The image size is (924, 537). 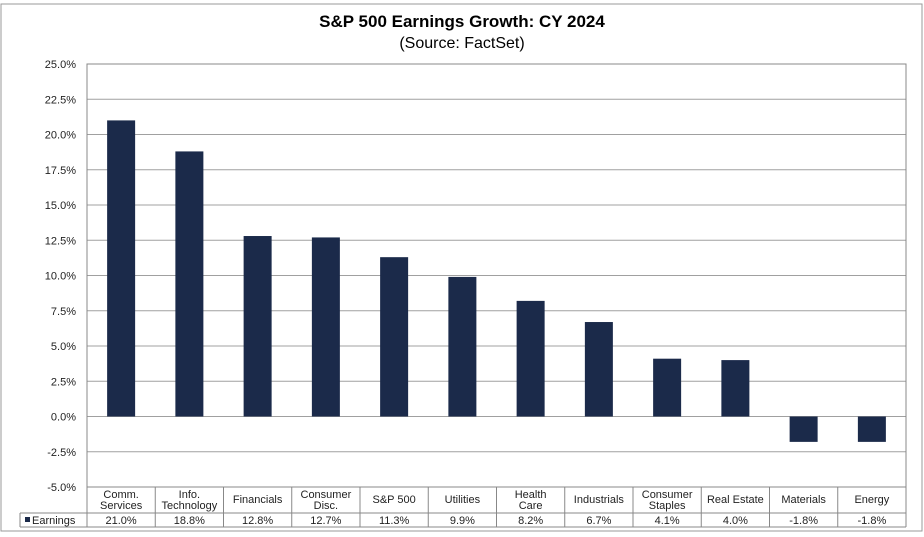 I want to click on category-label: S&P 500, so click(x=394, y=500).